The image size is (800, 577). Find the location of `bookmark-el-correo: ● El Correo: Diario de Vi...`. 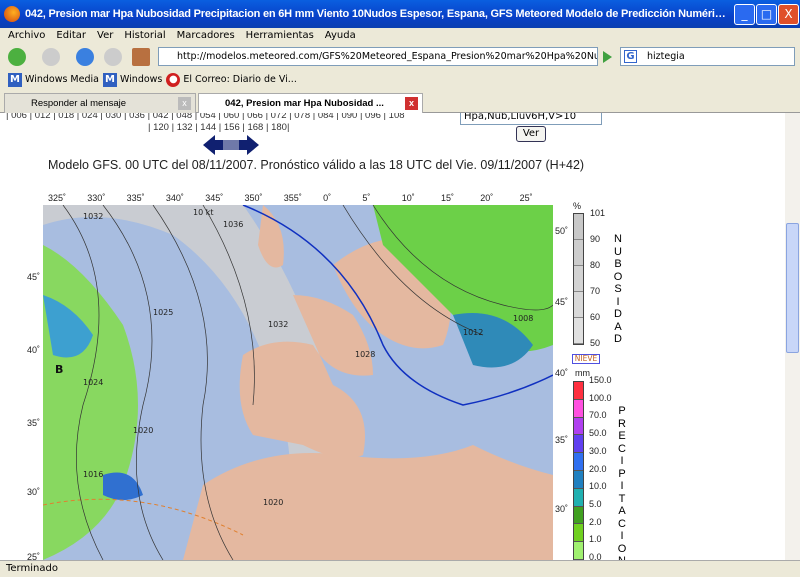

bookmark-el-correo: ● El Correo: Diario de Vi... is located at coordinates (231, 80).